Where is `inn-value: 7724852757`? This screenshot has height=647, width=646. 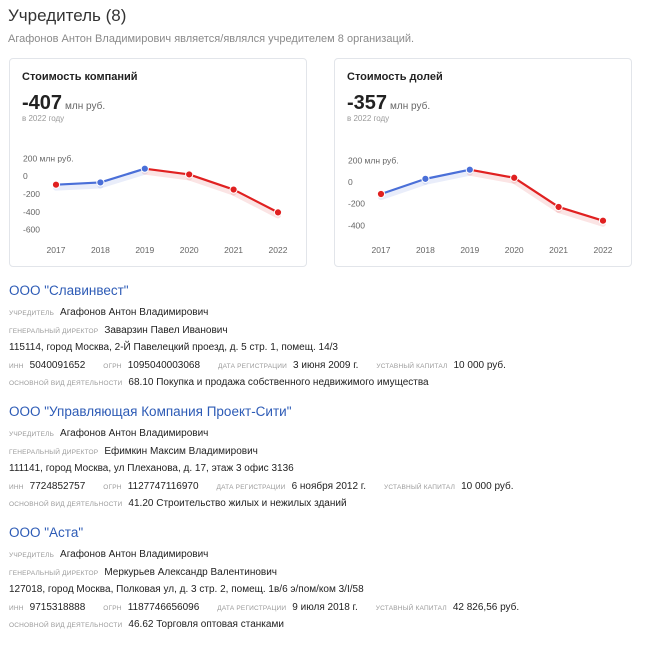 inn-value: 7724852757 is located at coordinates (57, 486).